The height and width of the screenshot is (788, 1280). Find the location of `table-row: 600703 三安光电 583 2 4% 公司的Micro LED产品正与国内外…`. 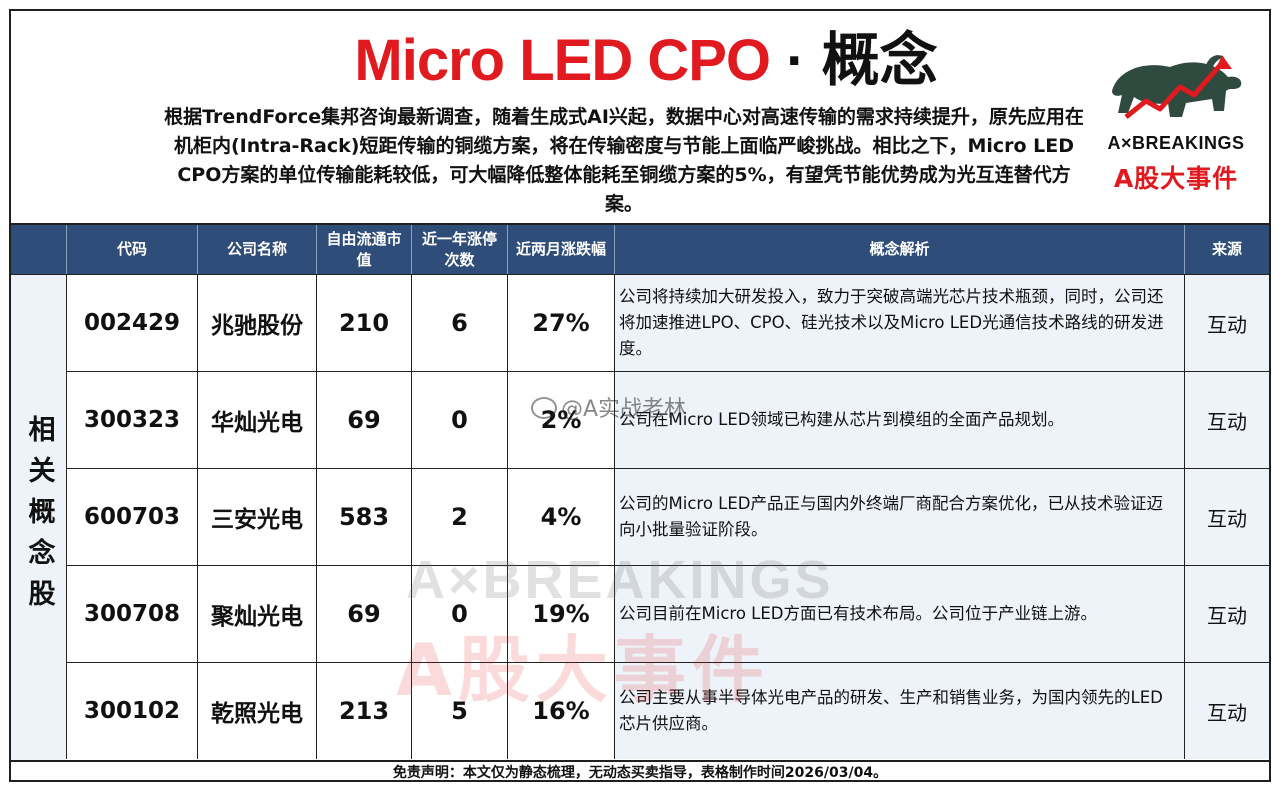

table-row: 600703 三安光电 583 2 4% 公司的Micro LED产品正与国内外… is located at coordinates (667, 516).